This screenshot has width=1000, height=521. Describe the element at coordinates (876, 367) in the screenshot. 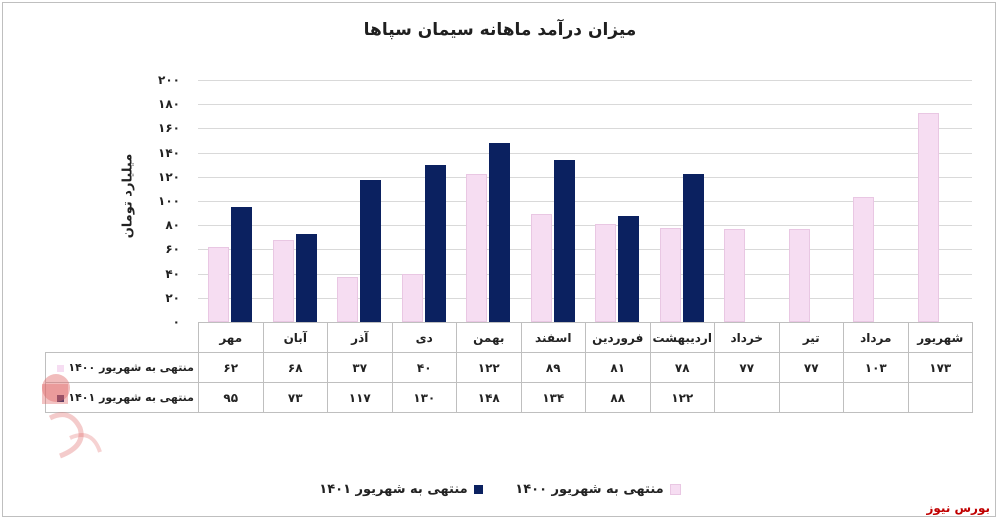

I see `table-value-cell: ۱۰۳` at that location.